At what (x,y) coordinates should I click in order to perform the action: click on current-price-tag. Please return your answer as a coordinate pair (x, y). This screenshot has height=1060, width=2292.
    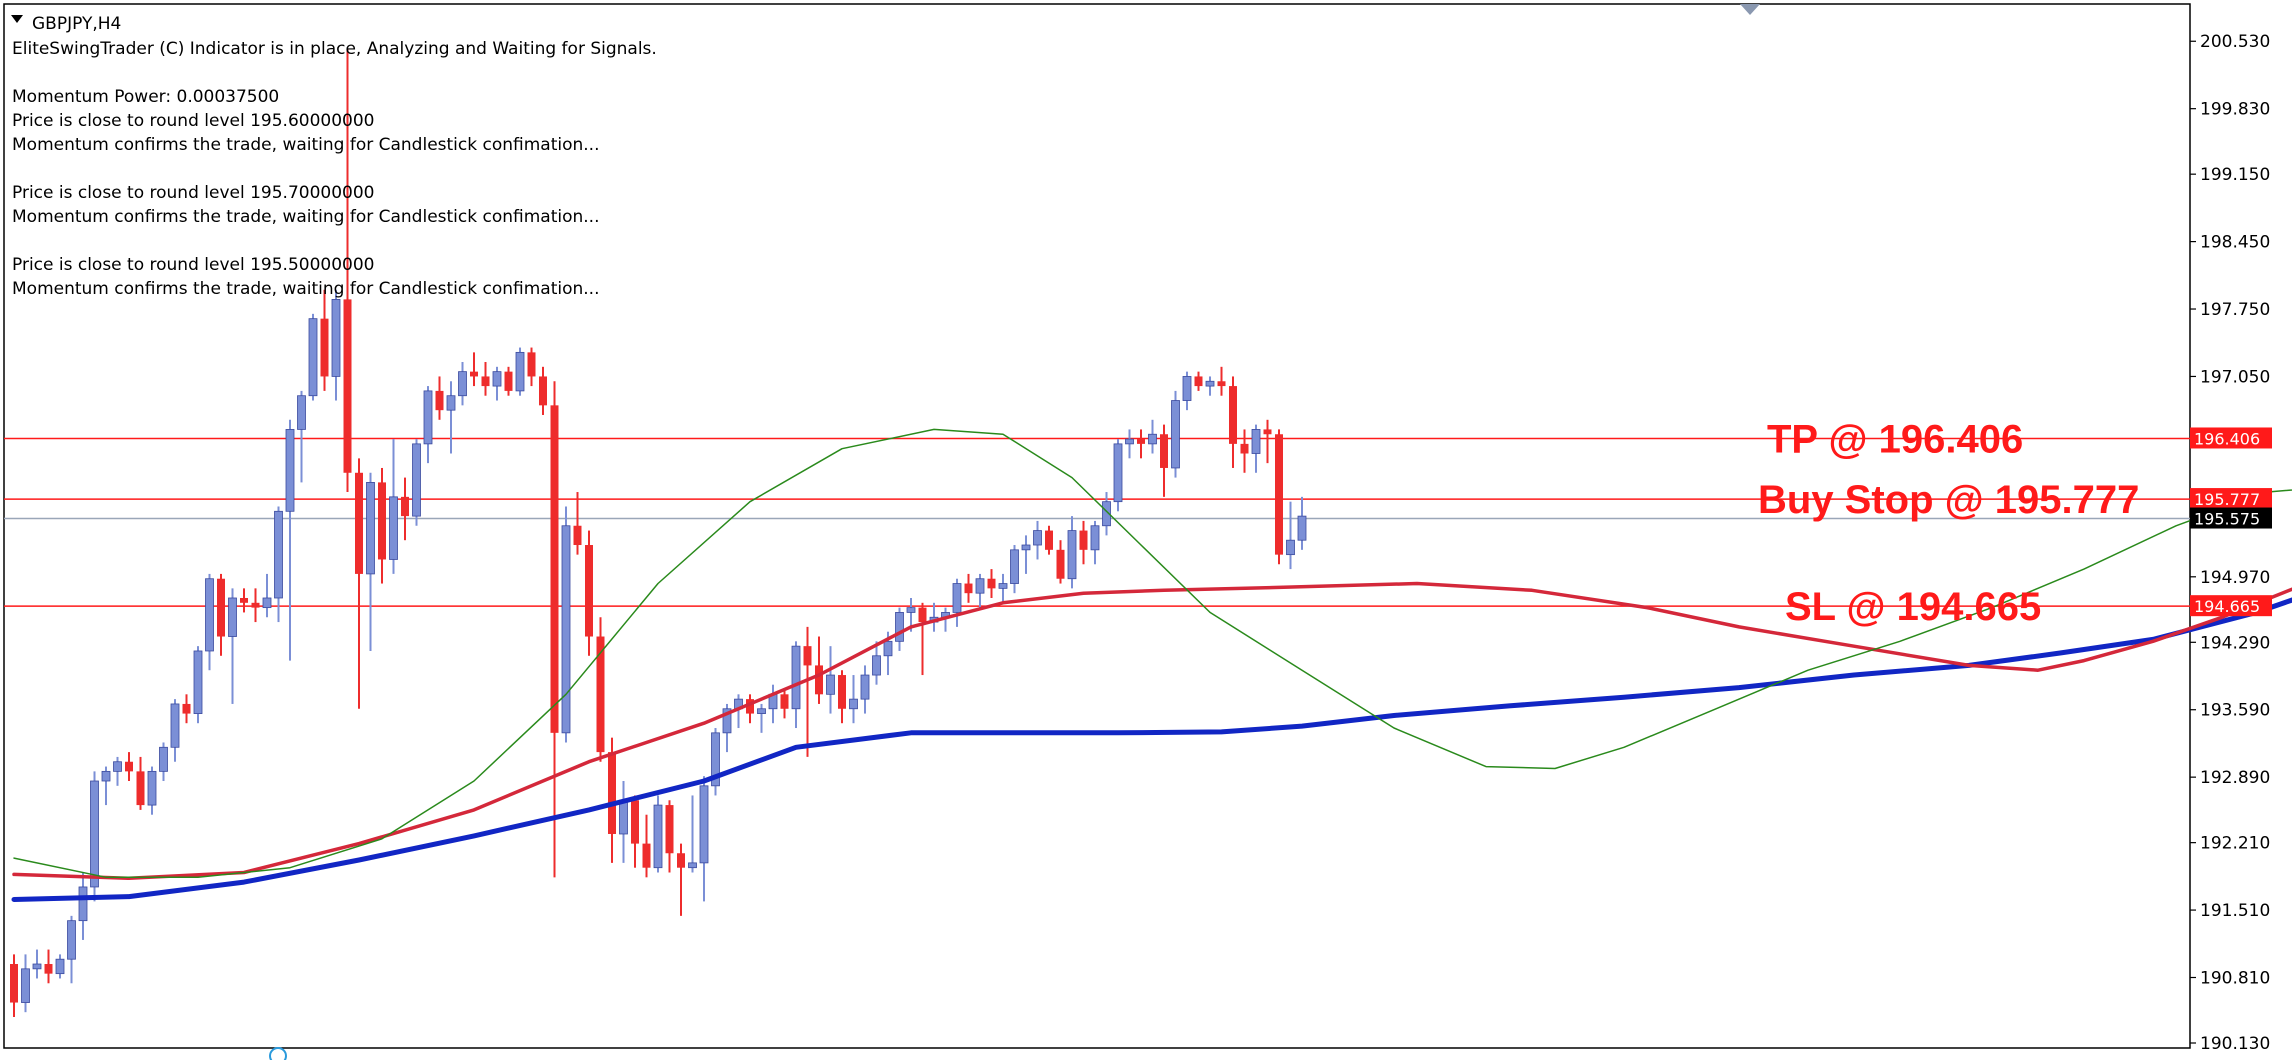
    Looking at the image, I should click on (2231, 518).